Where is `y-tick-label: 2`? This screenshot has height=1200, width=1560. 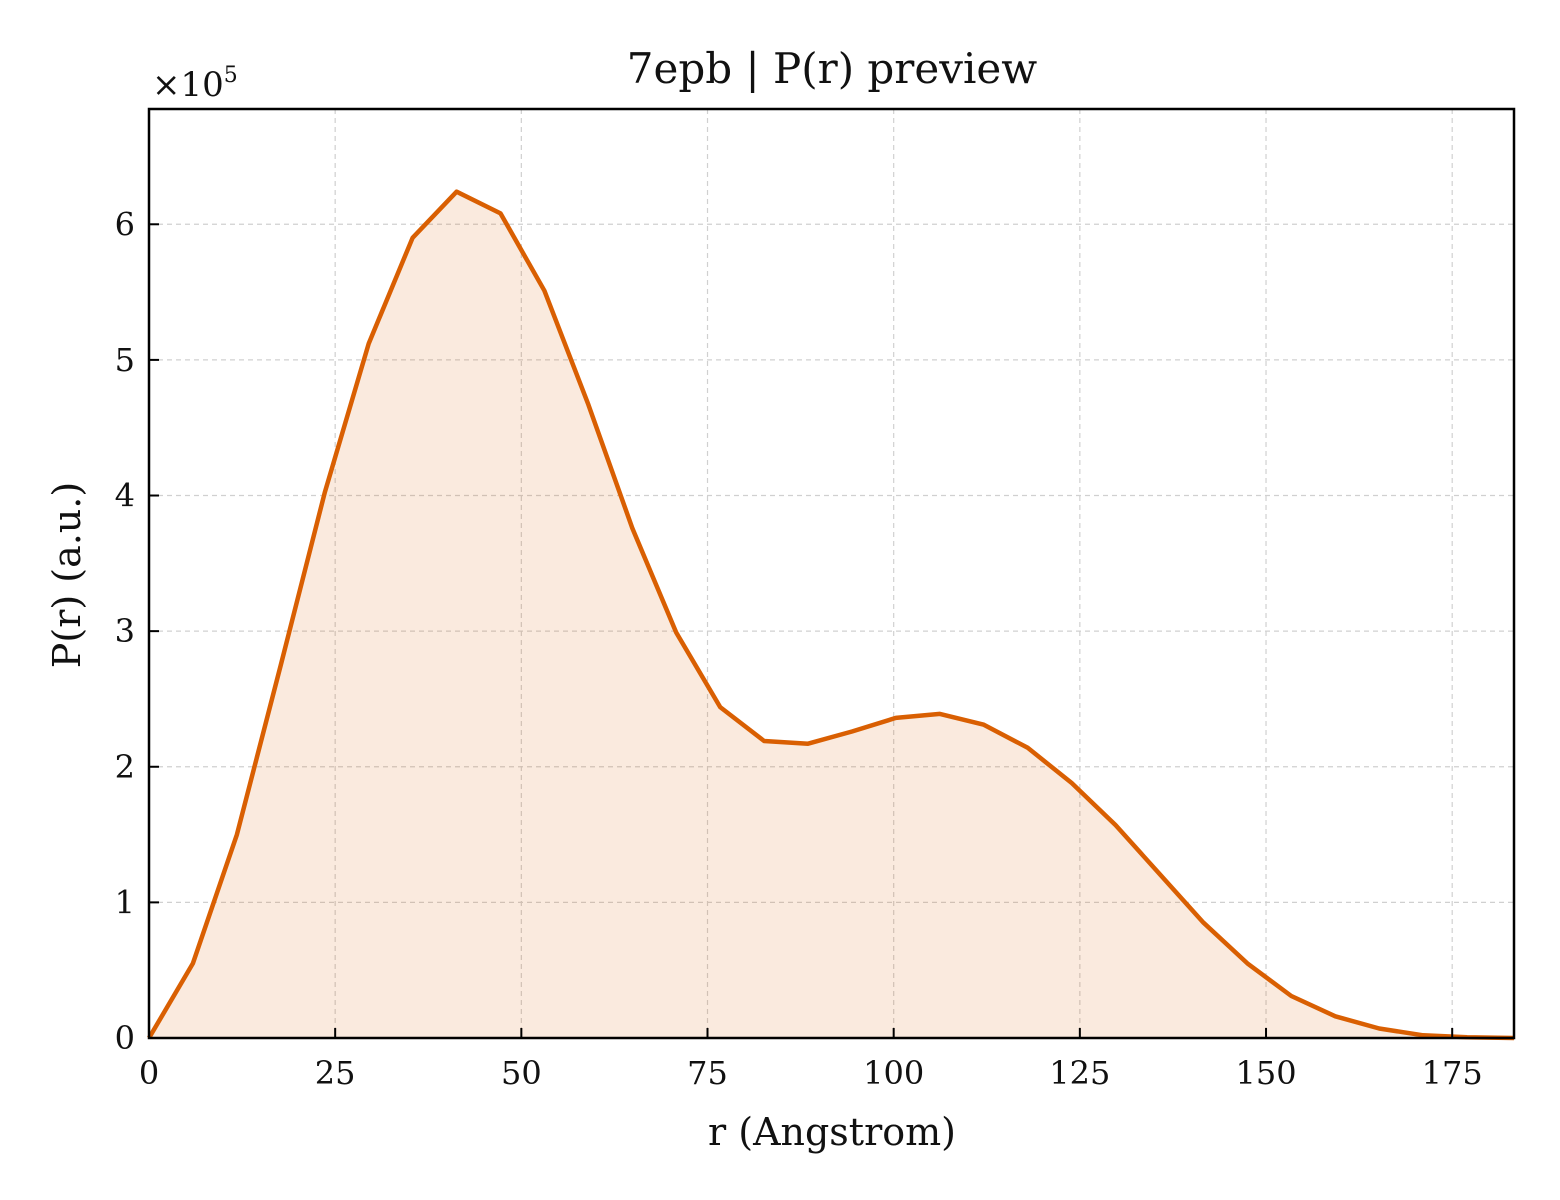
y-tick-label: 2 is located at coordinates (125, 767).